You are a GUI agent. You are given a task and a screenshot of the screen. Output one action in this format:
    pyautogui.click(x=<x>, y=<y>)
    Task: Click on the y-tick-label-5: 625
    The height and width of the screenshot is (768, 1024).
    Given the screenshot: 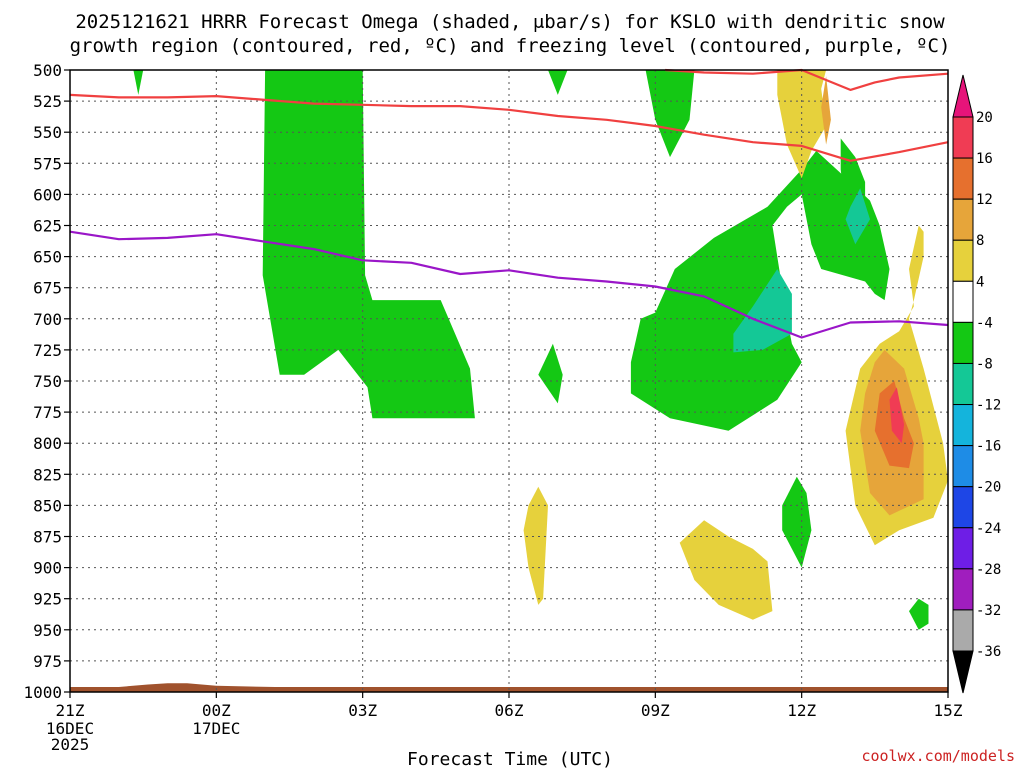 What is the action you would take?
    pyautogui.click(x=47, y=226)
    